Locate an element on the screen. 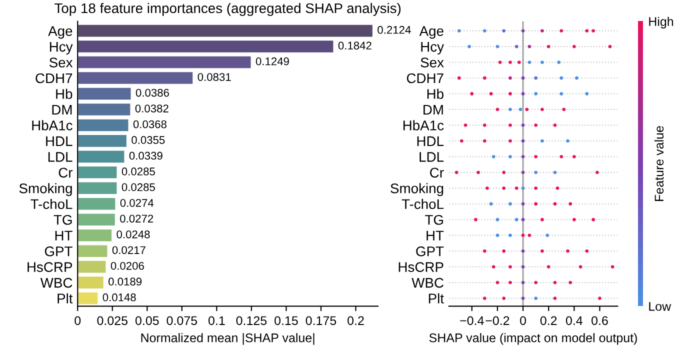 Image resolution: width=675 pixels, height=356 pixels. data-label: 0.0831 is located at coordinates (214, 77).